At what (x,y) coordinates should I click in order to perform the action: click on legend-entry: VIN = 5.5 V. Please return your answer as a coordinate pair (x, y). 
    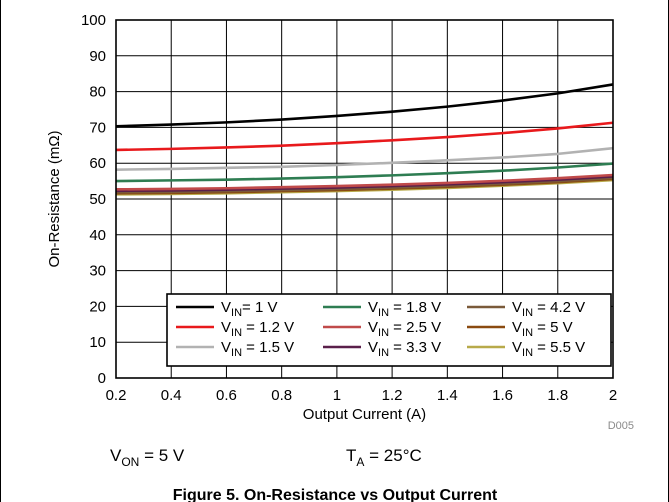
    Looking at the image, I should click on (548, 349).